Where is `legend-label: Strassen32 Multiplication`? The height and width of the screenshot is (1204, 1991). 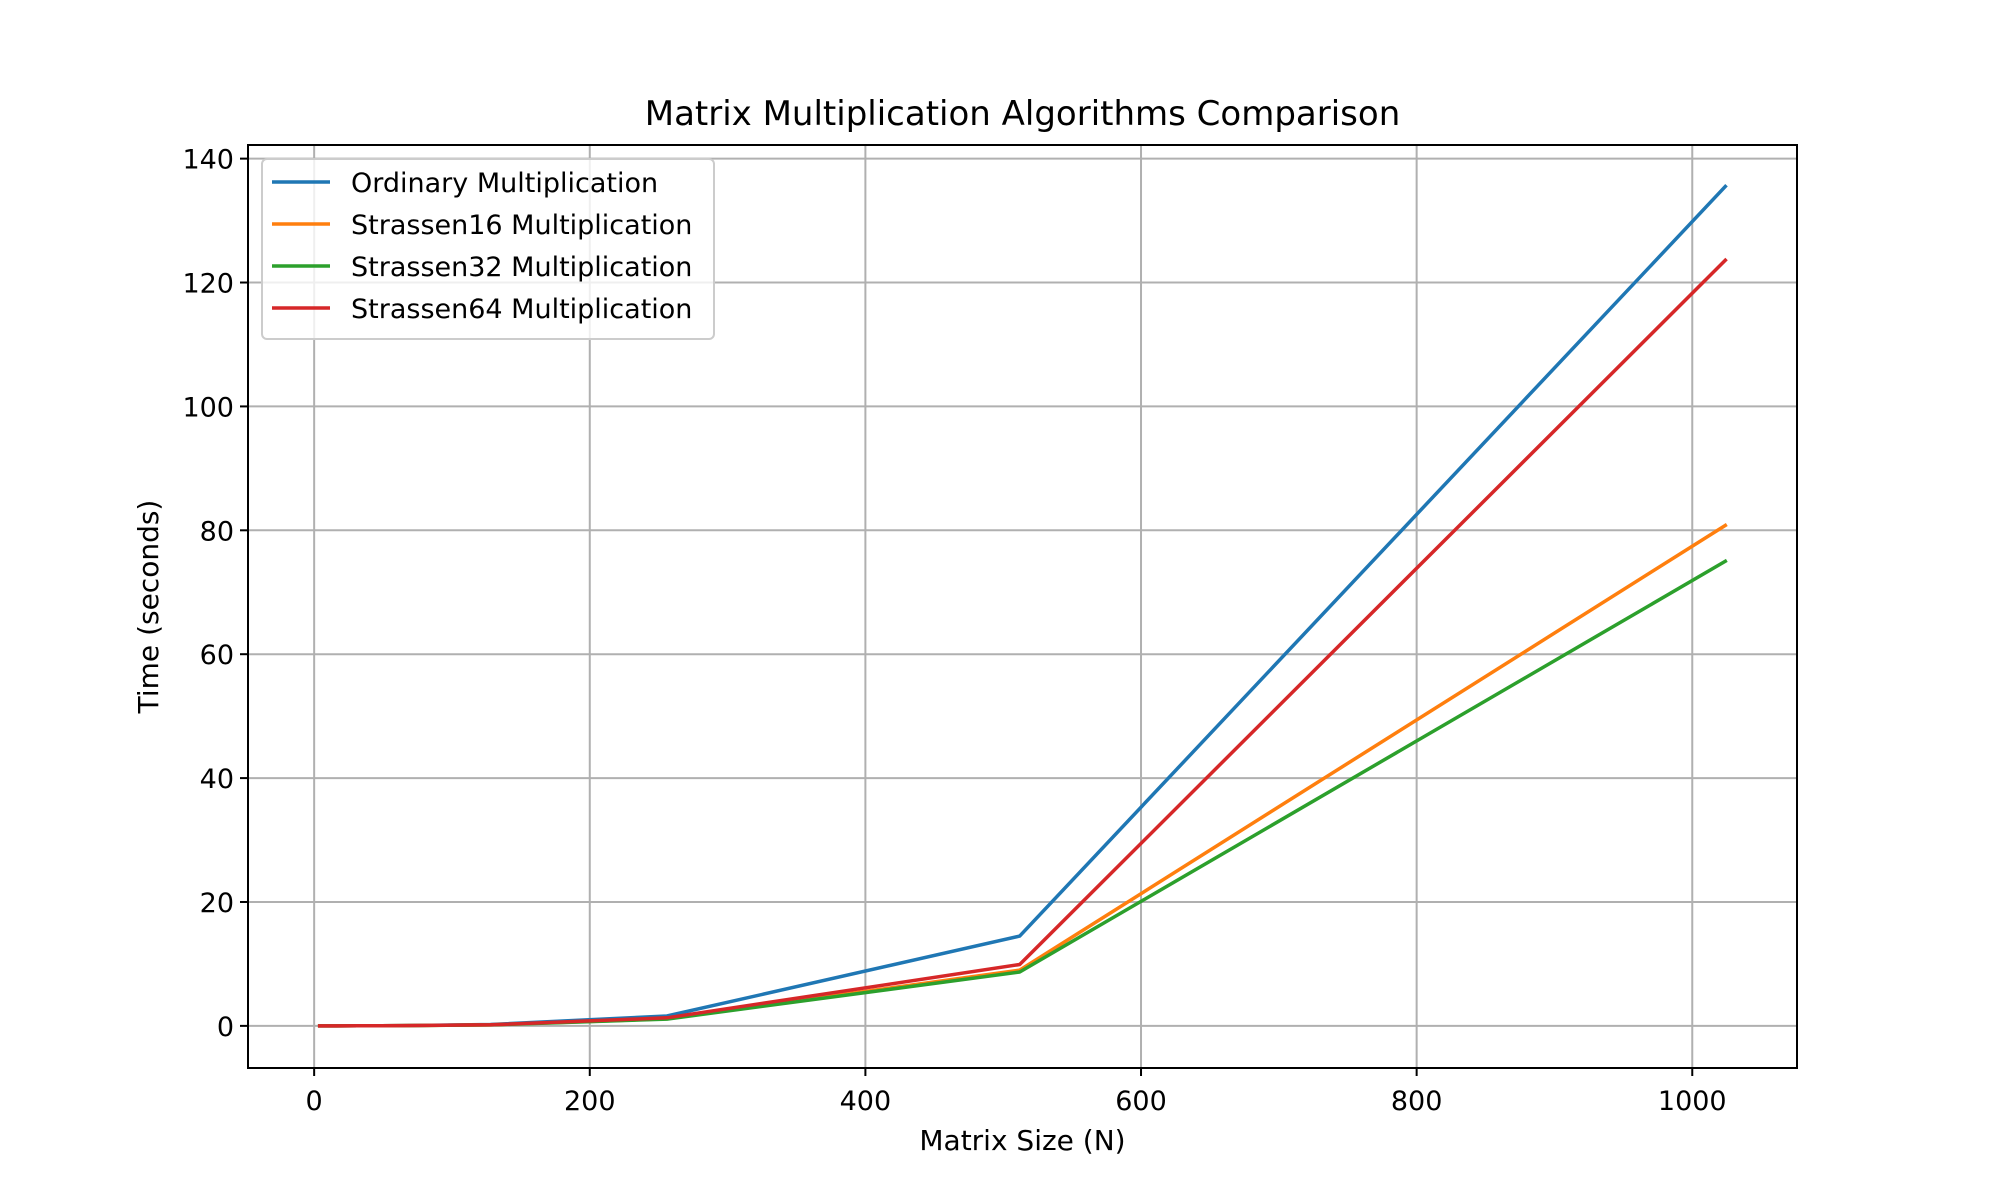
legend-label: Strassen32 Multiplication is located at coordinates (521, 267).